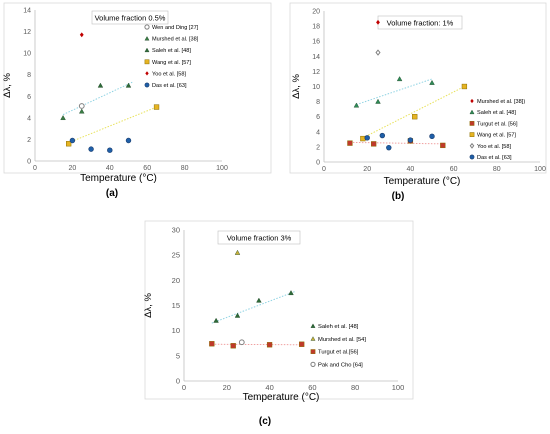 The width and height of the screenshot is (550, 434). What do you see at coordinates (318, 132) in the screenshot?
I see `y-tick-label: 4` at bounding box center [318, 132].